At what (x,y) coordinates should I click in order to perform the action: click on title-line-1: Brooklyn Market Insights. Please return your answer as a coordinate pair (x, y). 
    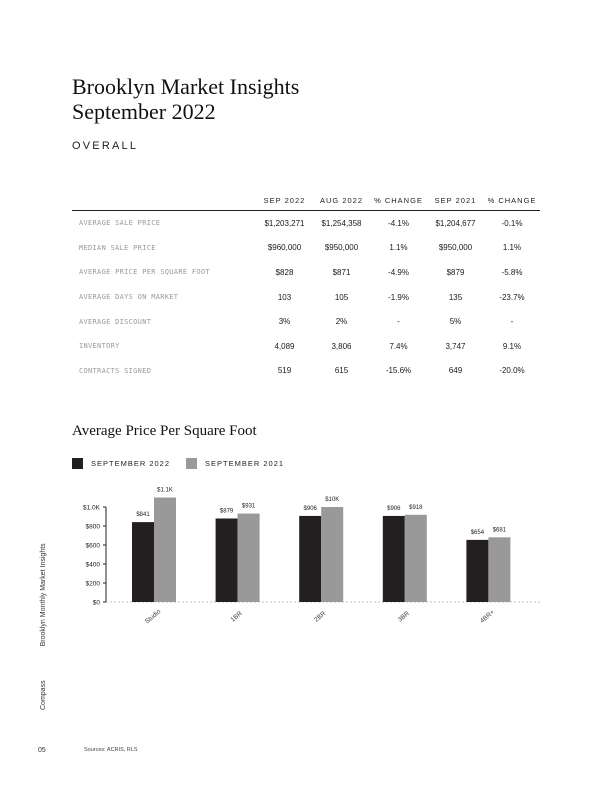
    Looking at the image, I should click on (186, 86).